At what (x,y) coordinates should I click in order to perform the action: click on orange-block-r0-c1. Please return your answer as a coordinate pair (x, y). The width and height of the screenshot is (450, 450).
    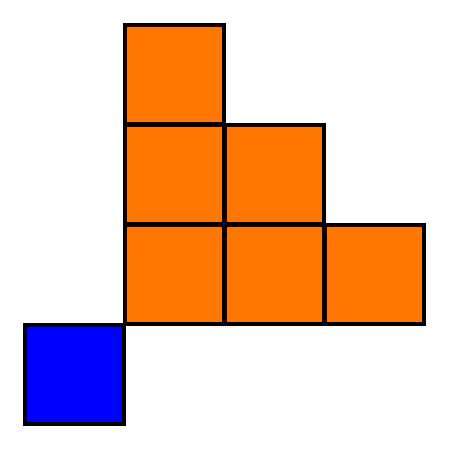
    Looking at the image, I should click on (174, 74).